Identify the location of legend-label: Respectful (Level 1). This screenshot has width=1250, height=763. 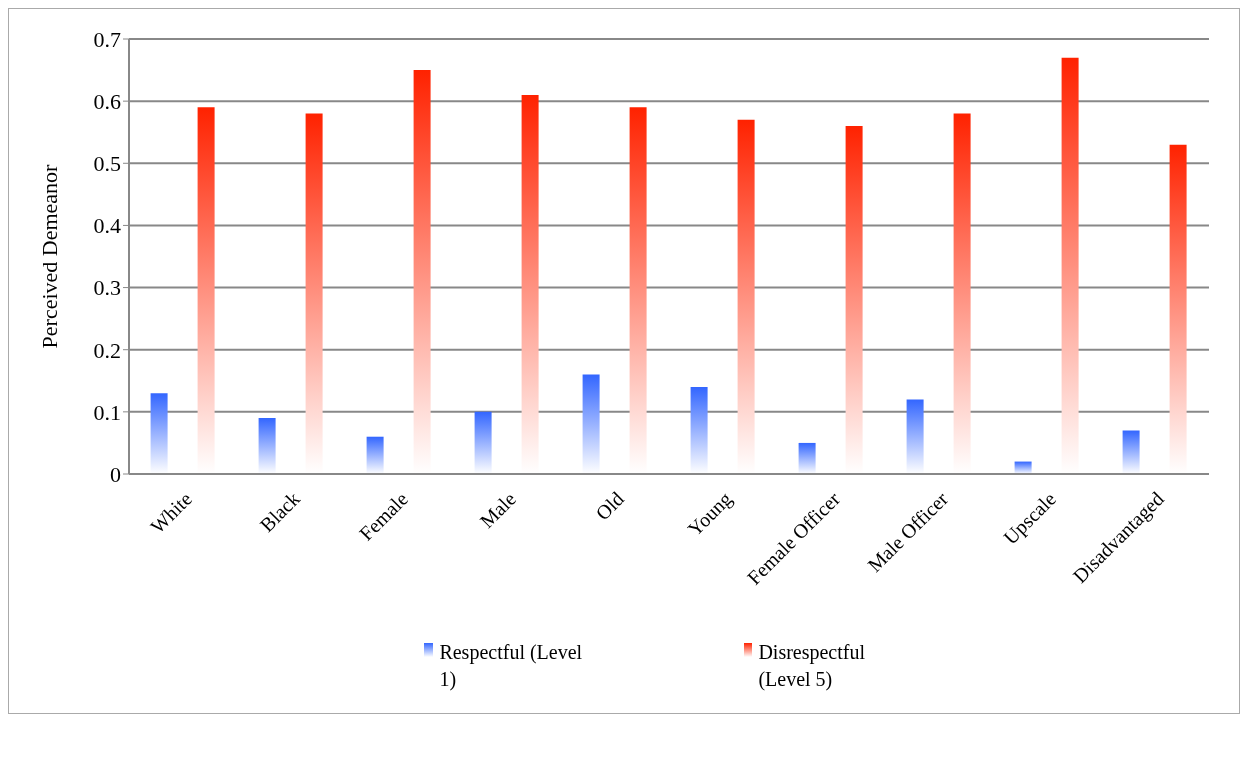
(511, 666).